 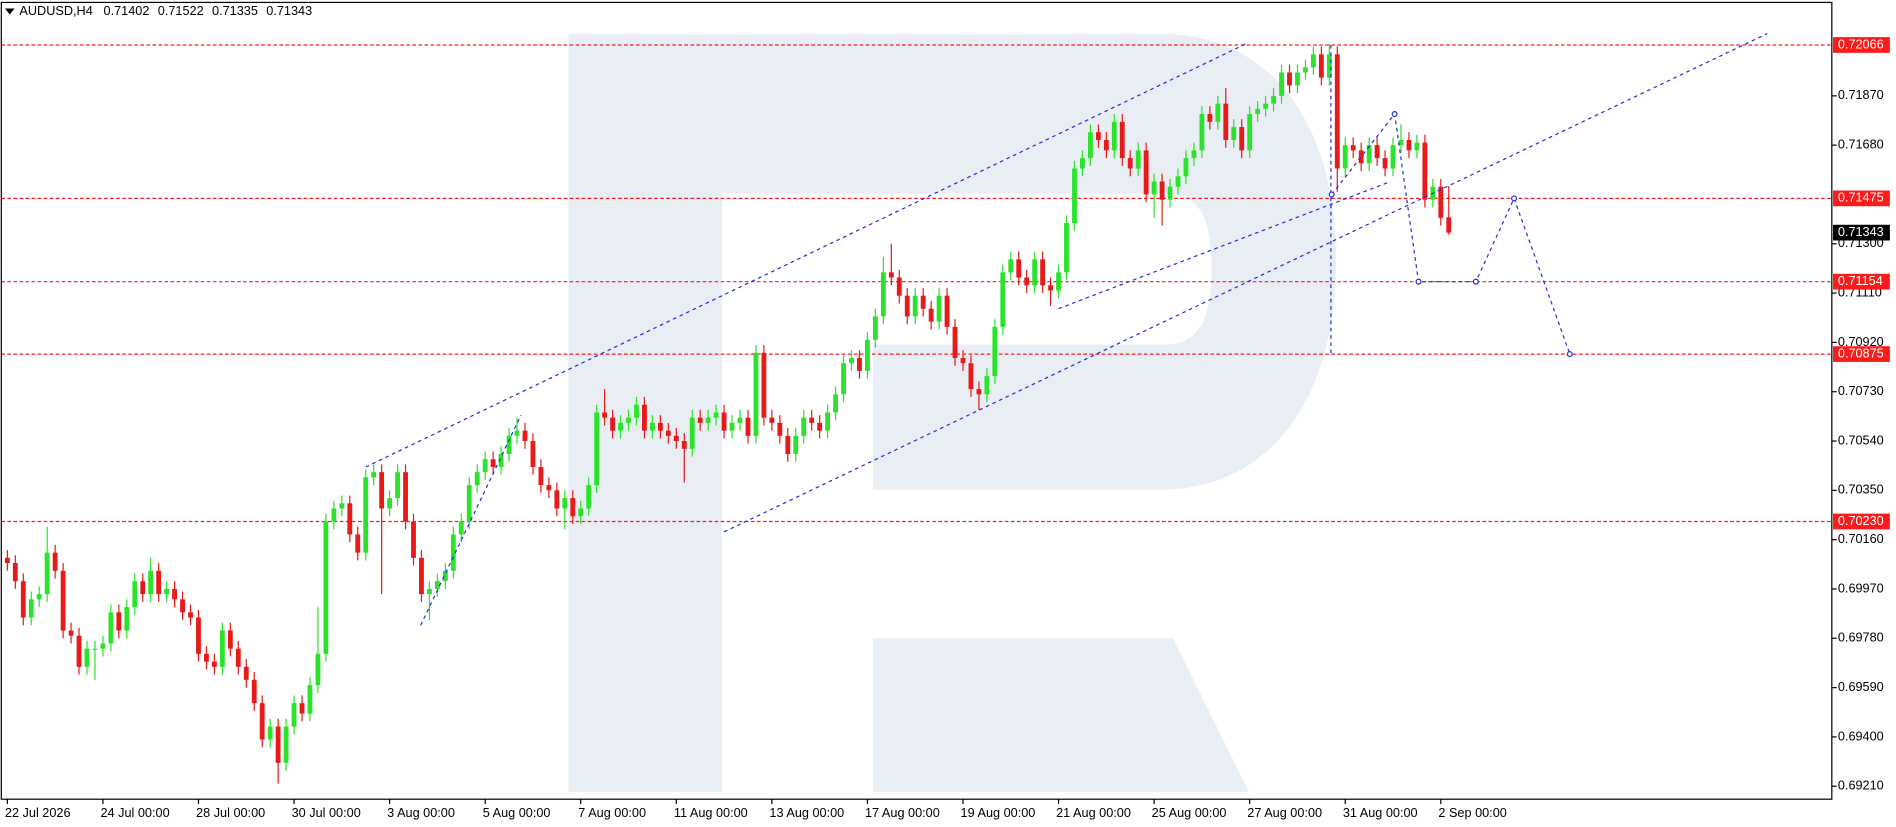 I want to click on x-tick-label: 7 Aug 00:00, so click(x=612, y=813).